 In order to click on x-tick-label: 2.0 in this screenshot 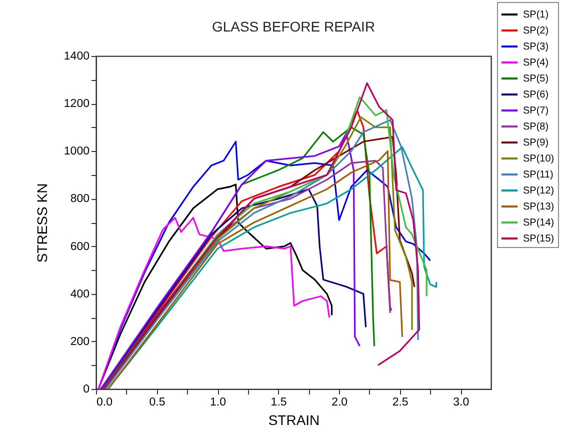, I will do `click(340, 402)`.